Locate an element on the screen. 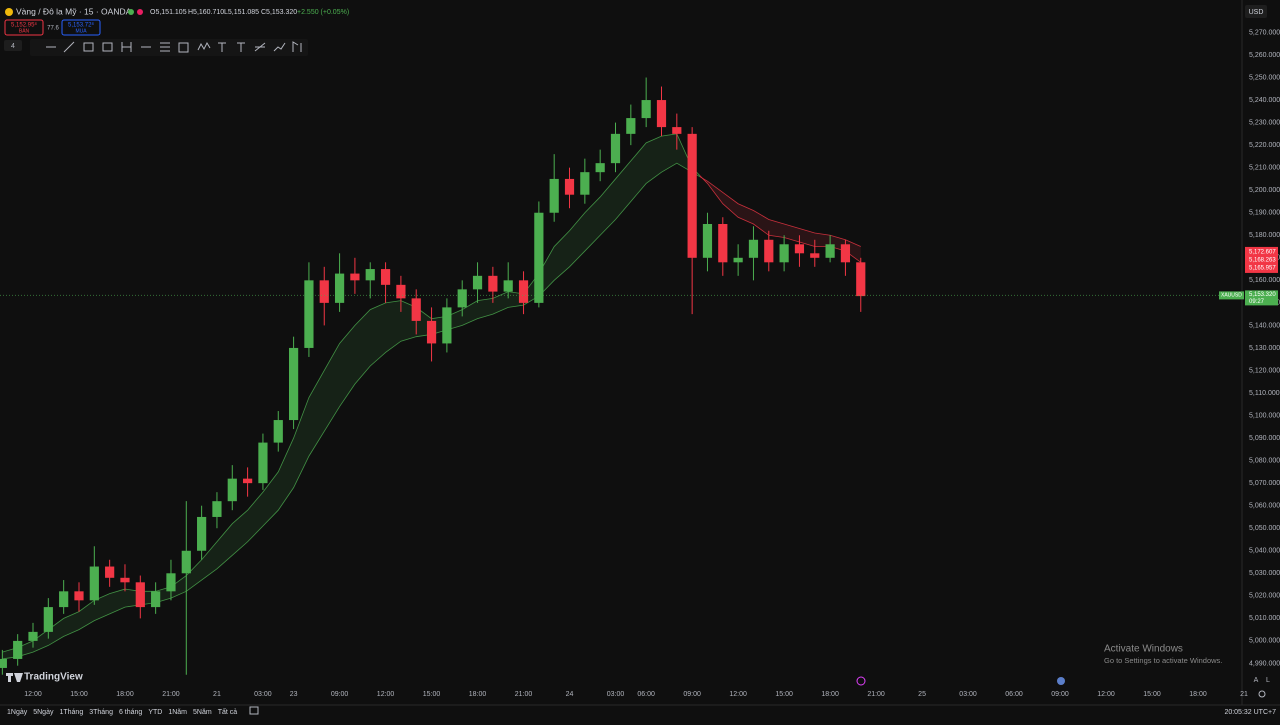 Image resolution: width=1280 pixels, height=725 pixels. sell-price: 5,152.95⁸ is located at coordinates (24, 25).